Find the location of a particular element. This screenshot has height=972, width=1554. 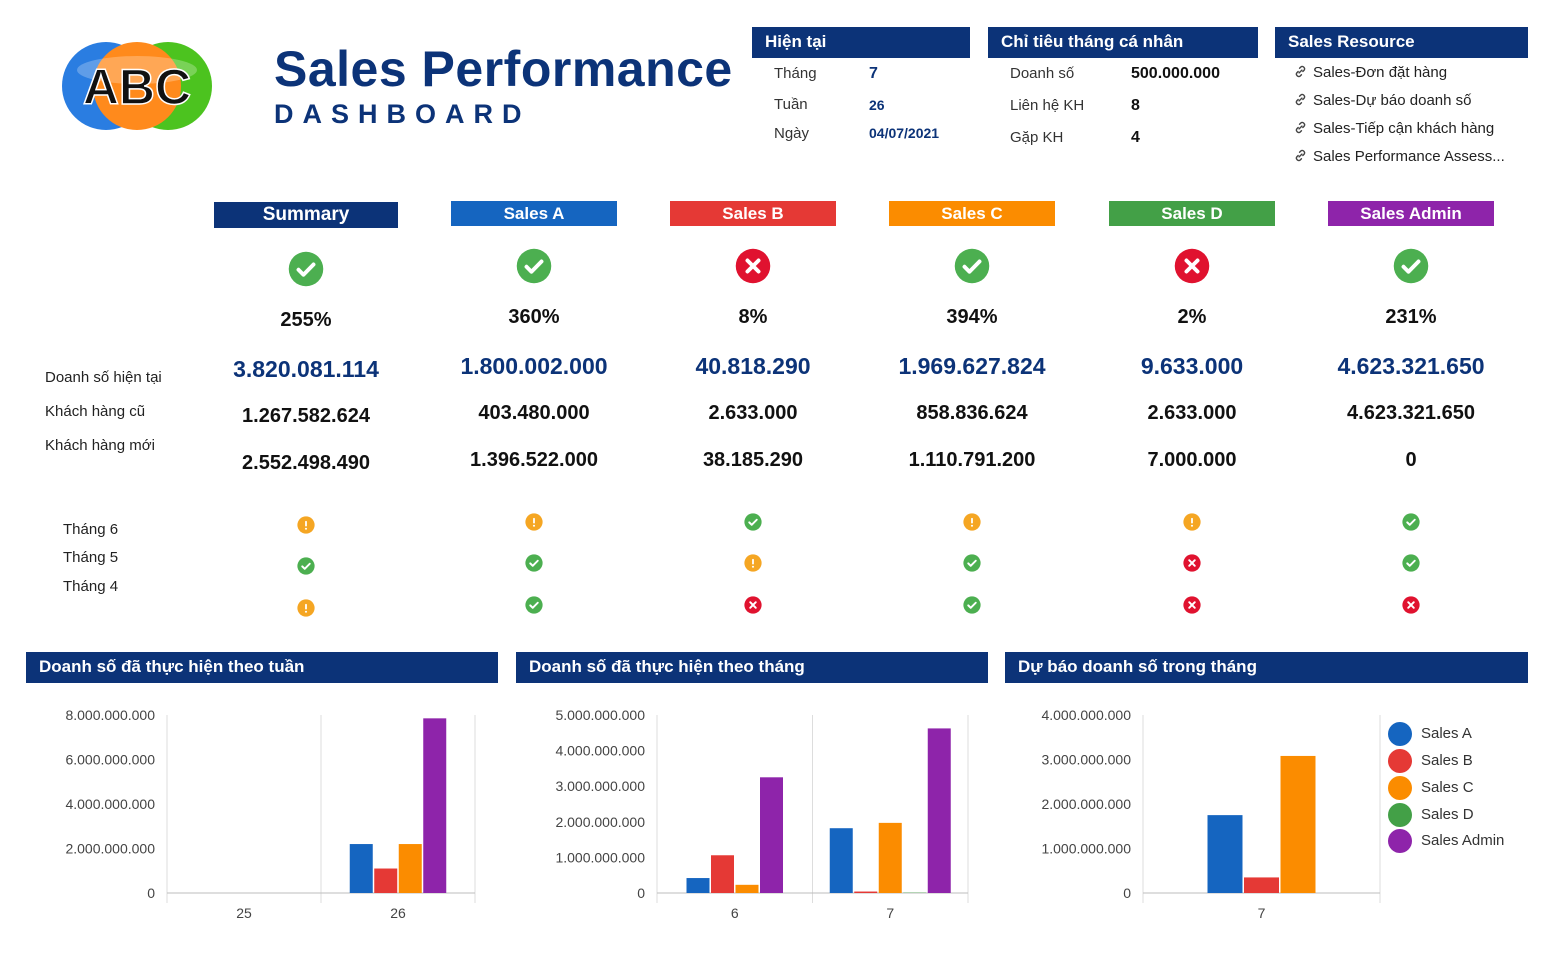

column-header-sales-b: Sales B is located at coordinates (753, 213).